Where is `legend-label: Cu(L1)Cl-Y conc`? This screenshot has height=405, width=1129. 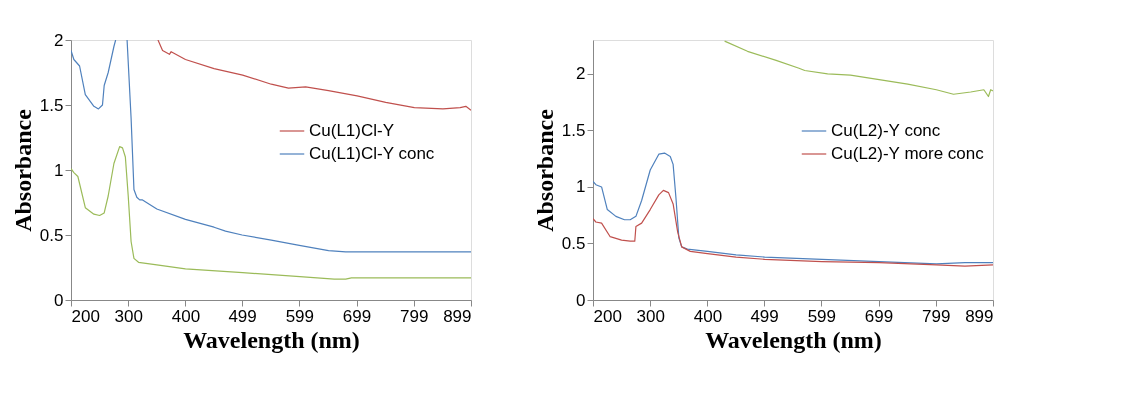 legend-label: Cu(L1)Cl-Y conc is located at coordinates (372, 153).